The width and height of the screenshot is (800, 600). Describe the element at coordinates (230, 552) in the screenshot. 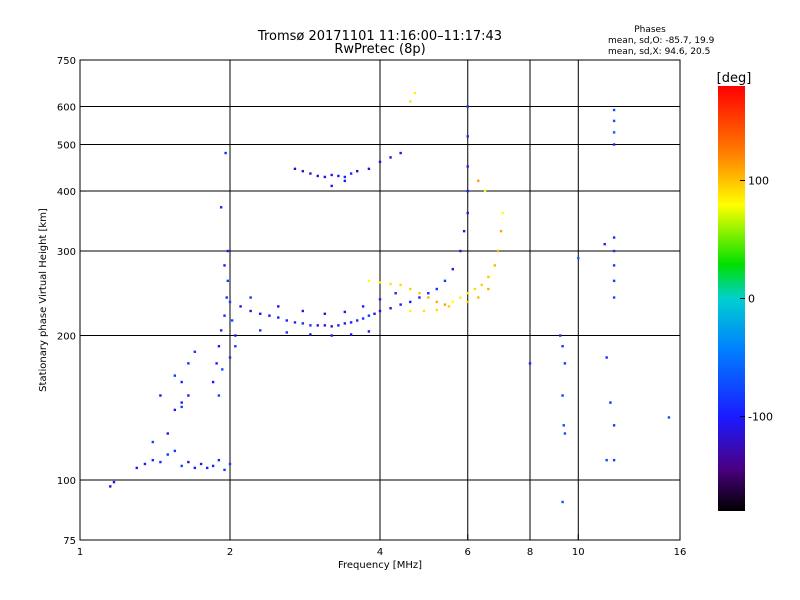

I see `x-tick-label: 2` at that location.